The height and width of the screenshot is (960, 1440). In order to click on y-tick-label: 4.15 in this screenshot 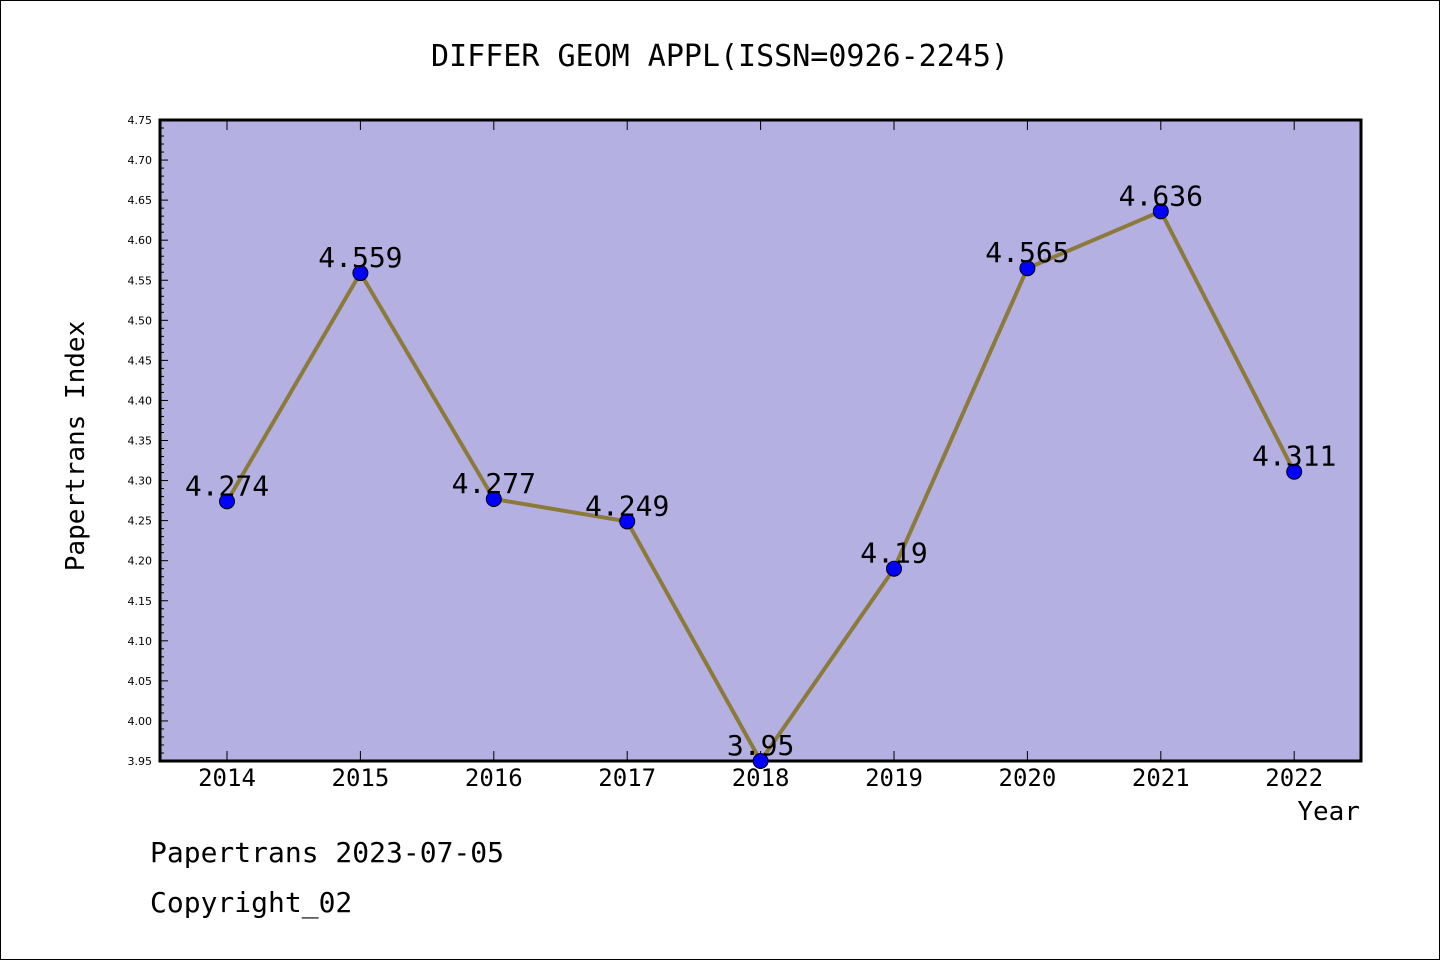, I will do `click(140, 601)`.